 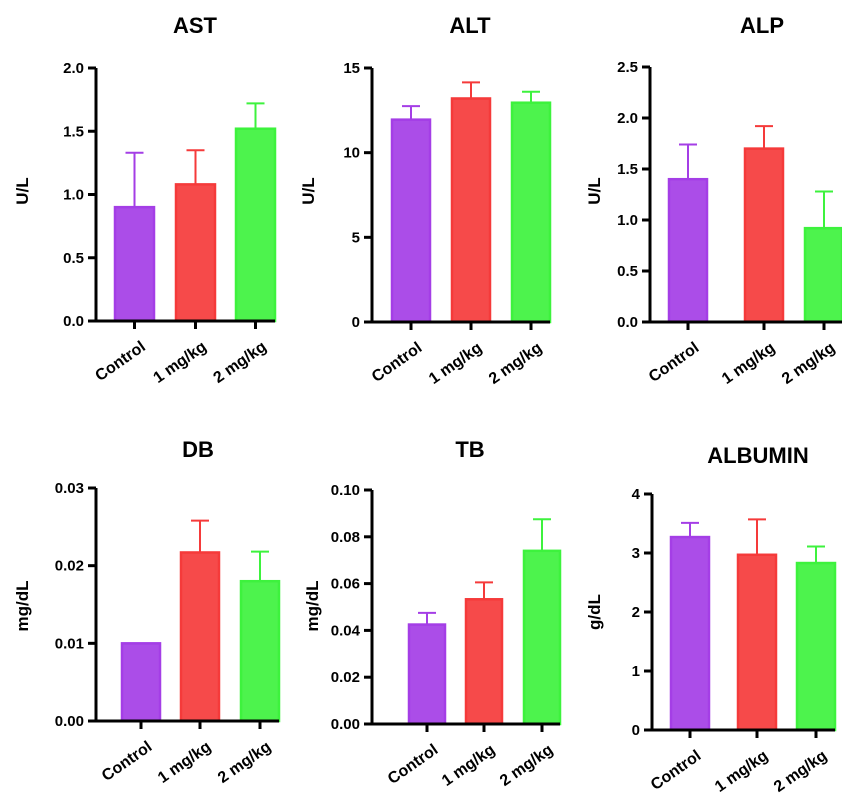 I want to click on y-axis-label: g/dL, so click(x=594, y=612).